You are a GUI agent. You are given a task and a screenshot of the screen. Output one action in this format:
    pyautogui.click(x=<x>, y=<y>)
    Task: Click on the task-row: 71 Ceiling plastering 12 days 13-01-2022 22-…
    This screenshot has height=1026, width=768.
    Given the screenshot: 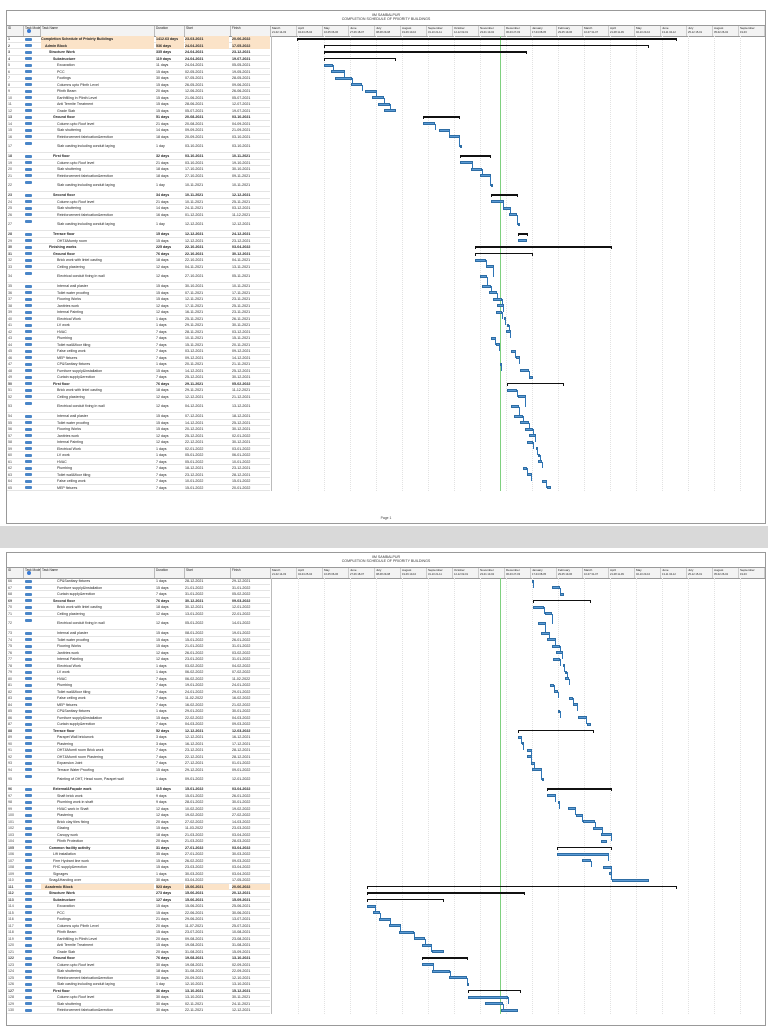 What is the action you would take?
    pyautogui.click(x=138, y=614)
    